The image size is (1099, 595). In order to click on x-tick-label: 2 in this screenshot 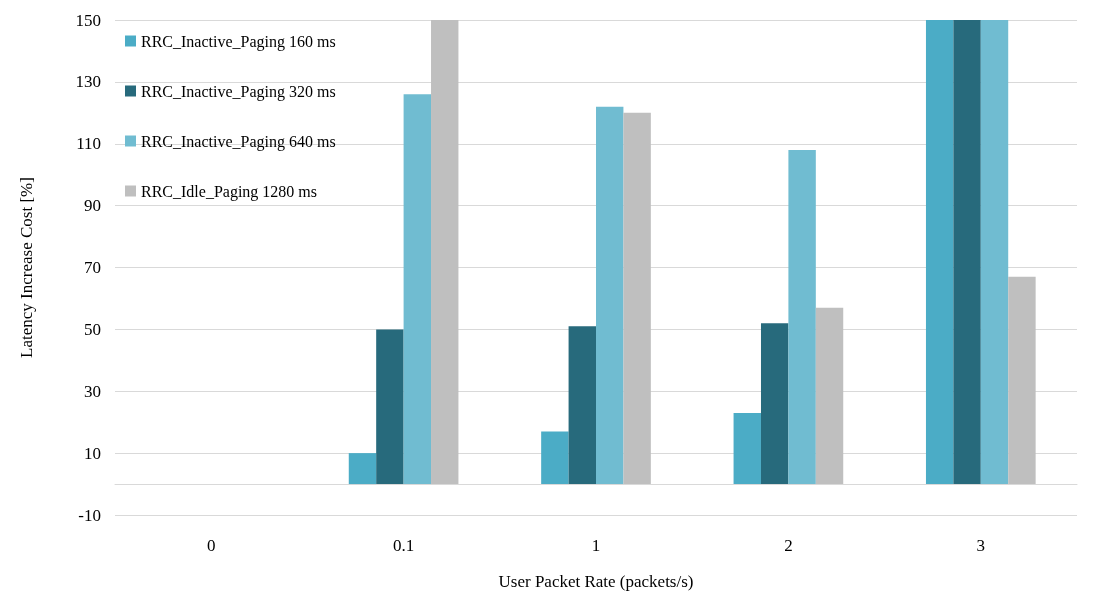, I will do `click(788, 545)`.